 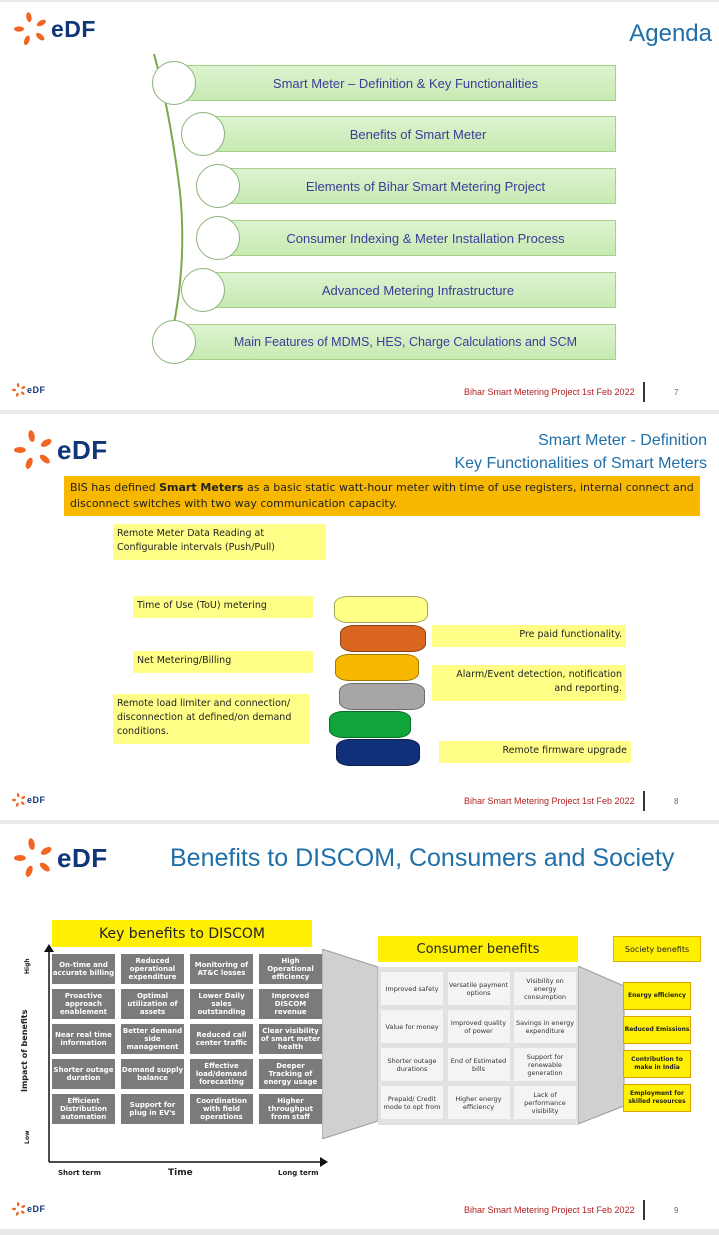 I want to click on discom-benefit-cell: Proactive approach enablement, so click(x=83, y=1004).